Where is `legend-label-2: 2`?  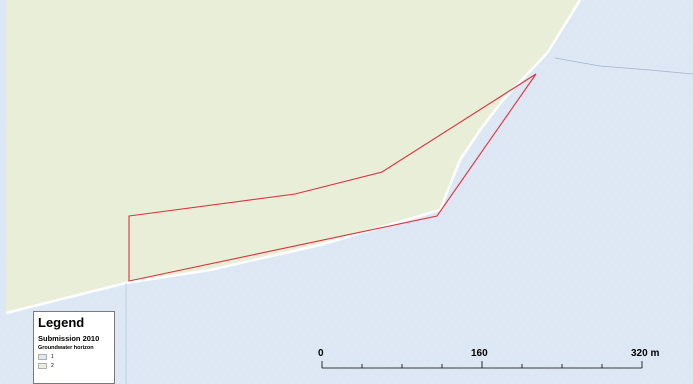 legend-label-2: 2 is located at coordinates (52, 366).